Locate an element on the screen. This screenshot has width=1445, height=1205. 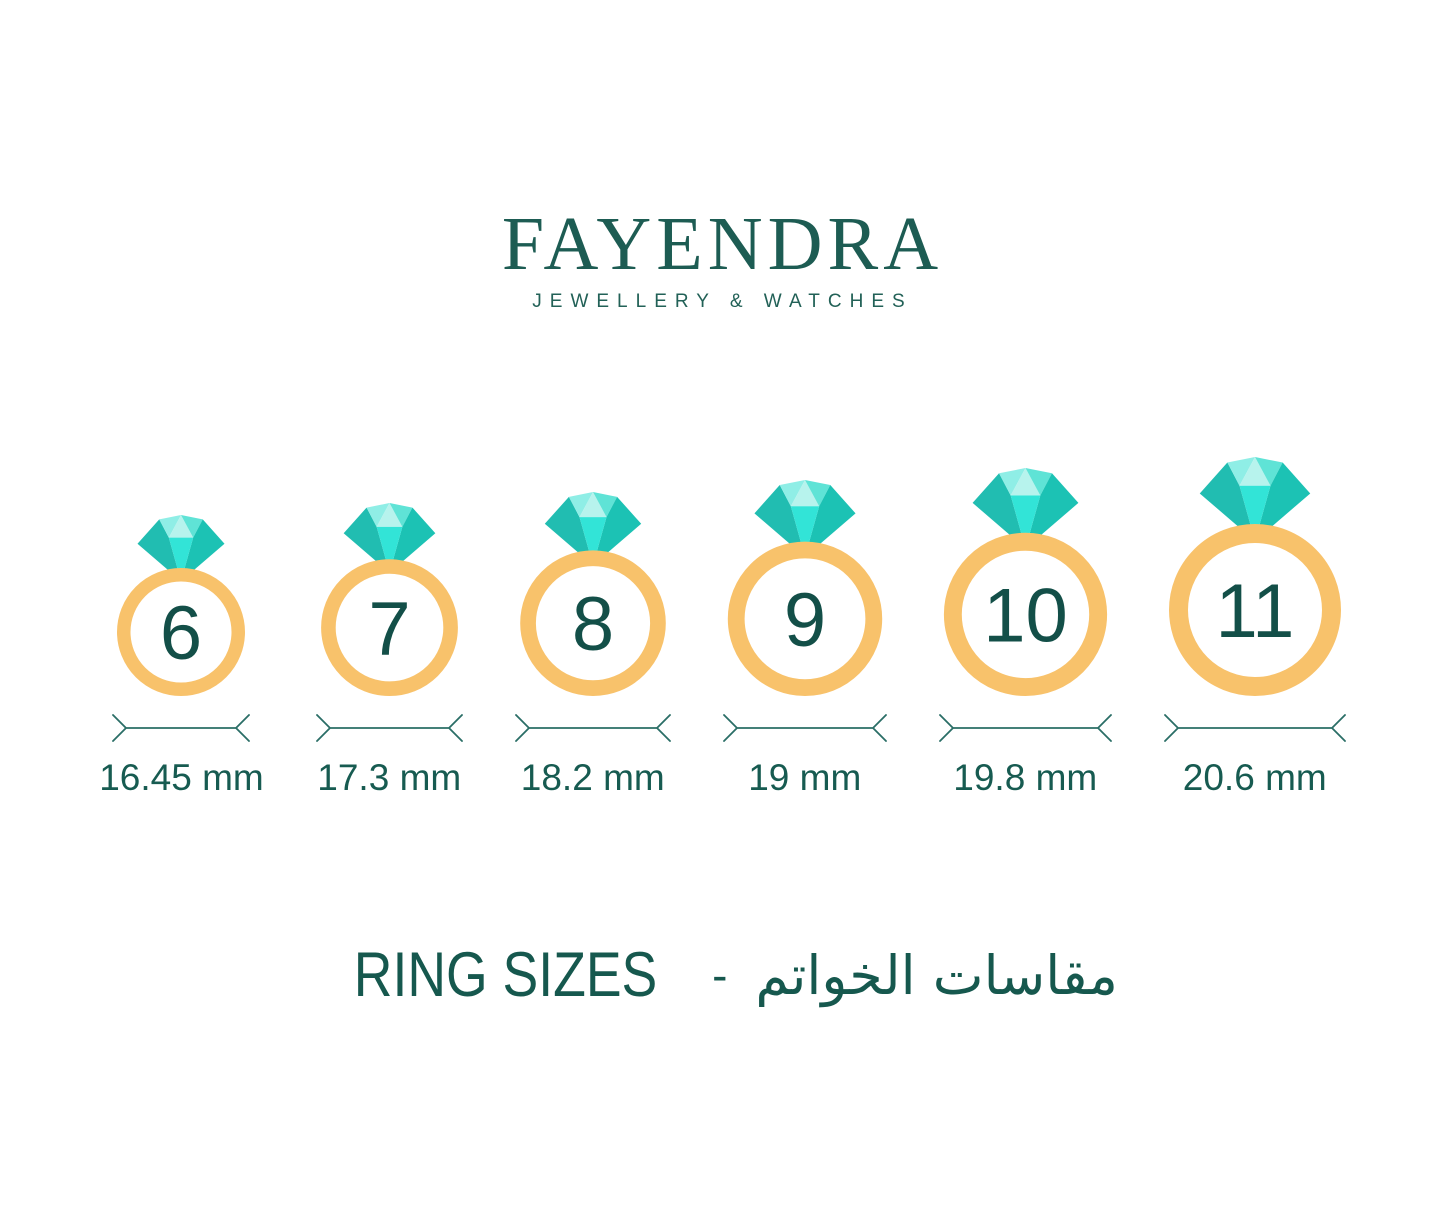
ring-column: 10 19.8 mm is located at coordinates (1025, 634).